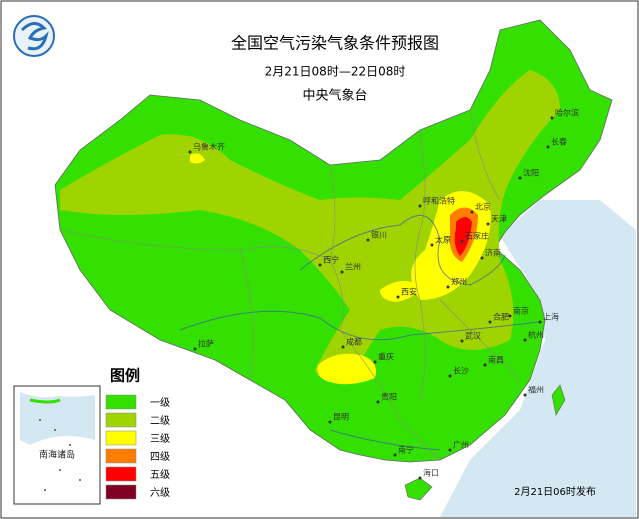 Image resolution: width=639 pixels, height=519 pixels. I want to click on city-label: 合肥, so click(501, 317).